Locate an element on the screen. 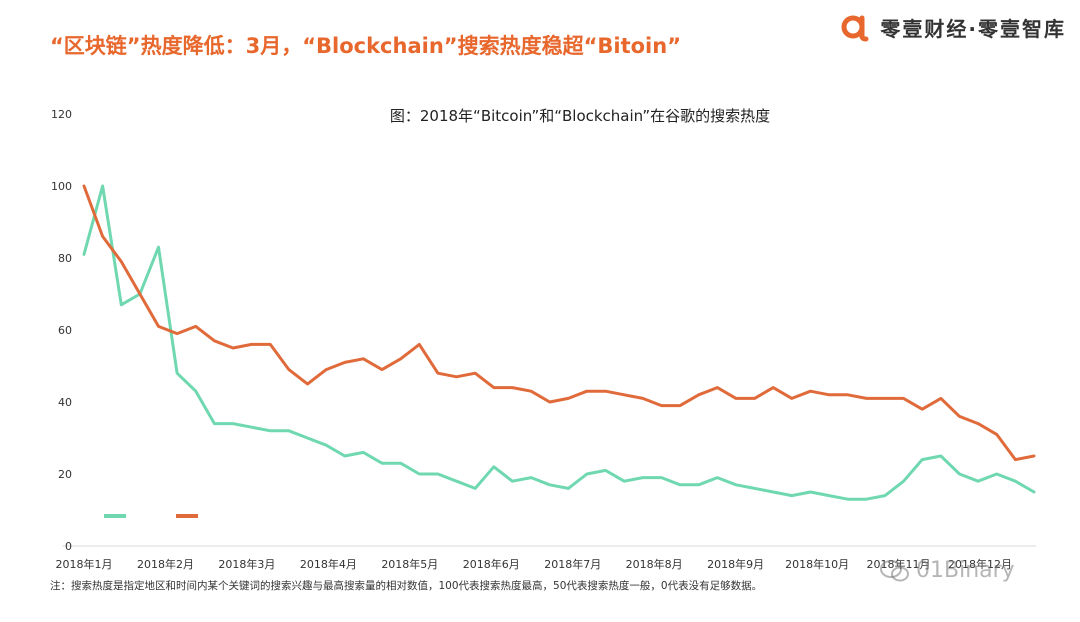 The height and width of the screenshot is (622, 1080). x-tick-label: 2018年2月 is located at coordinates (165, 564).